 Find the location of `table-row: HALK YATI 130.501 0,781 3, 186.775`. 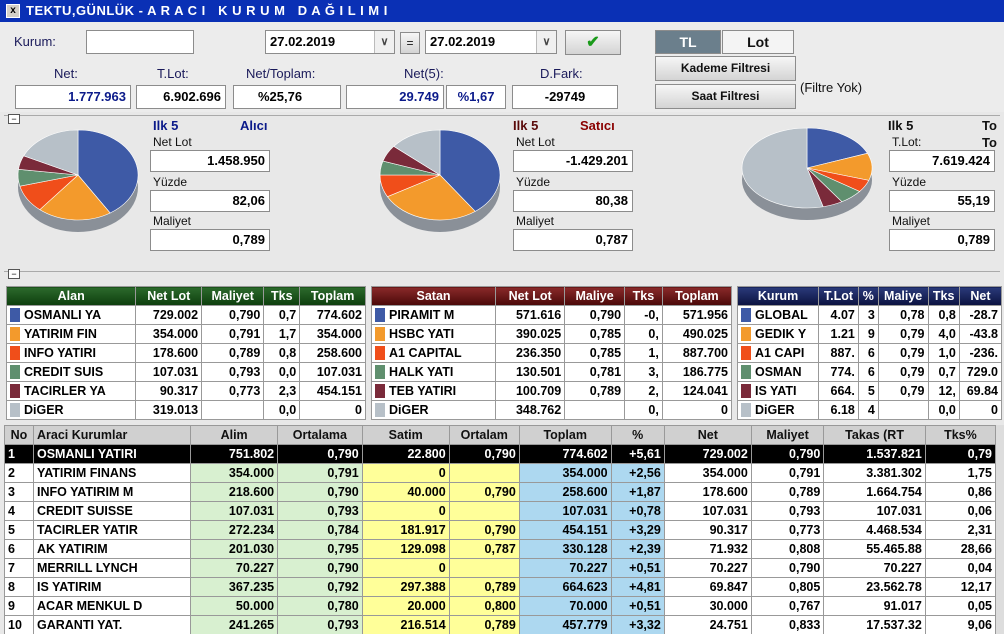

table-row: HALK YATI 130.501 0,781 3, 186.775 is located at coordinates (551, 372).